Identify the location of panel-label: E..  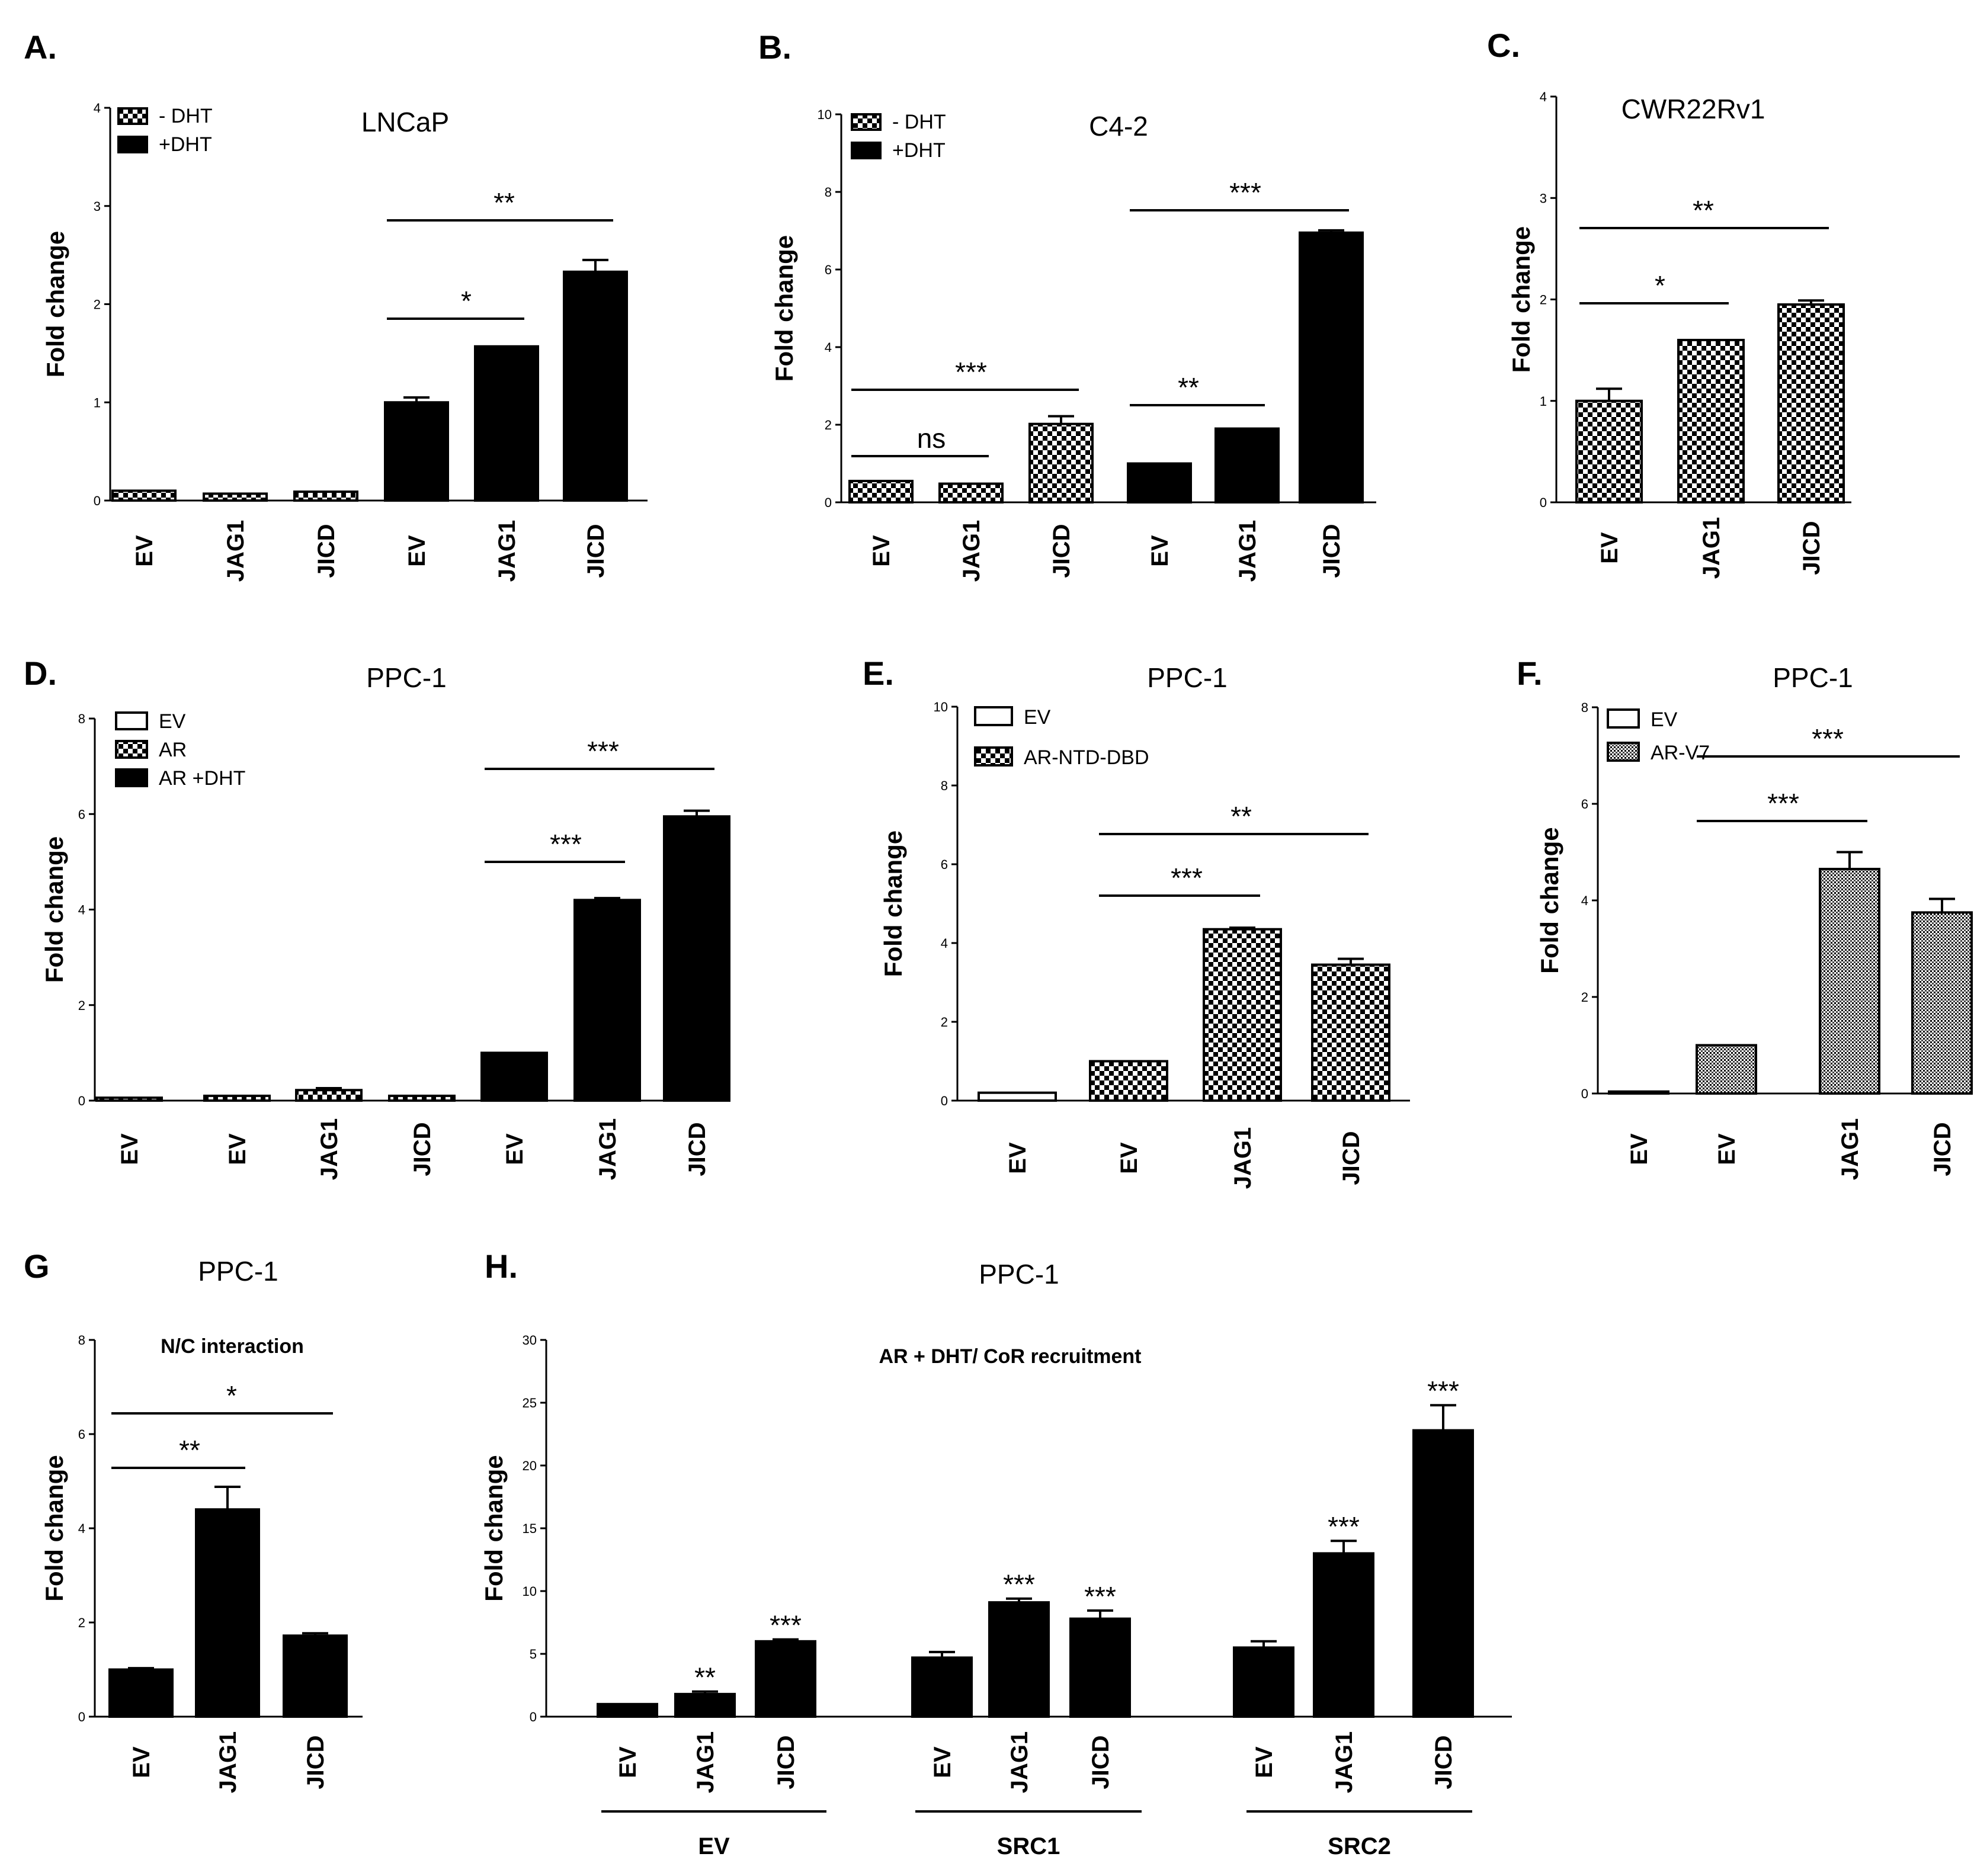
(878, 674).